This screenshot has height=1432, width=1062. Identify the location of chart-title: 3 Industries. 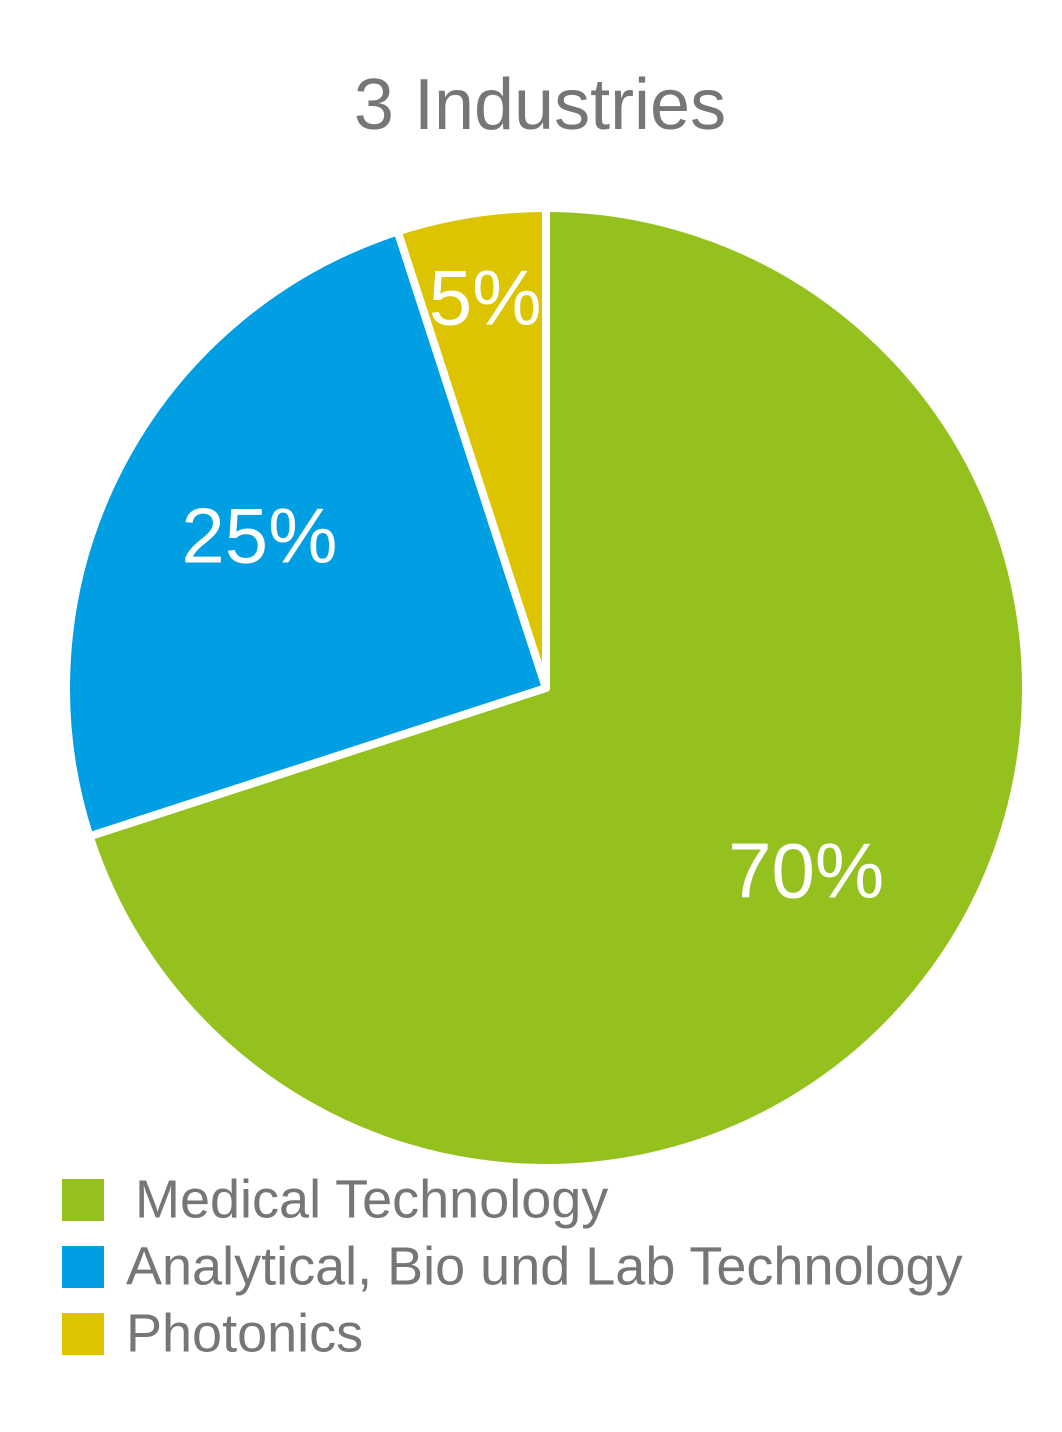
(540, 105).